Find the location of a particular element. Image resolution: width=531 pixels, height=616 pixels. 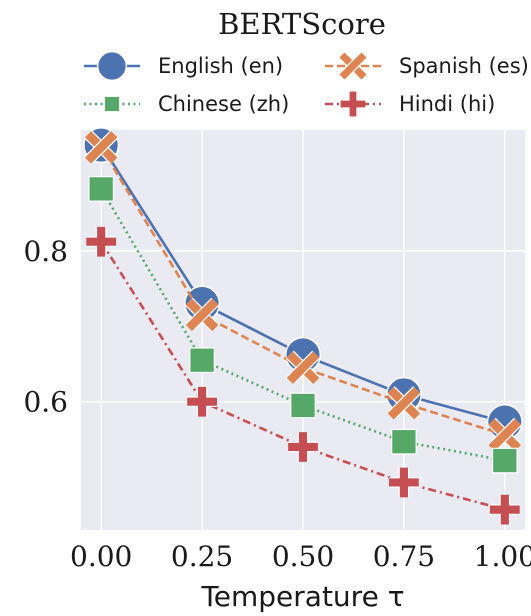

legend-item: Spanish (es) is located at coordinates (427, 66).